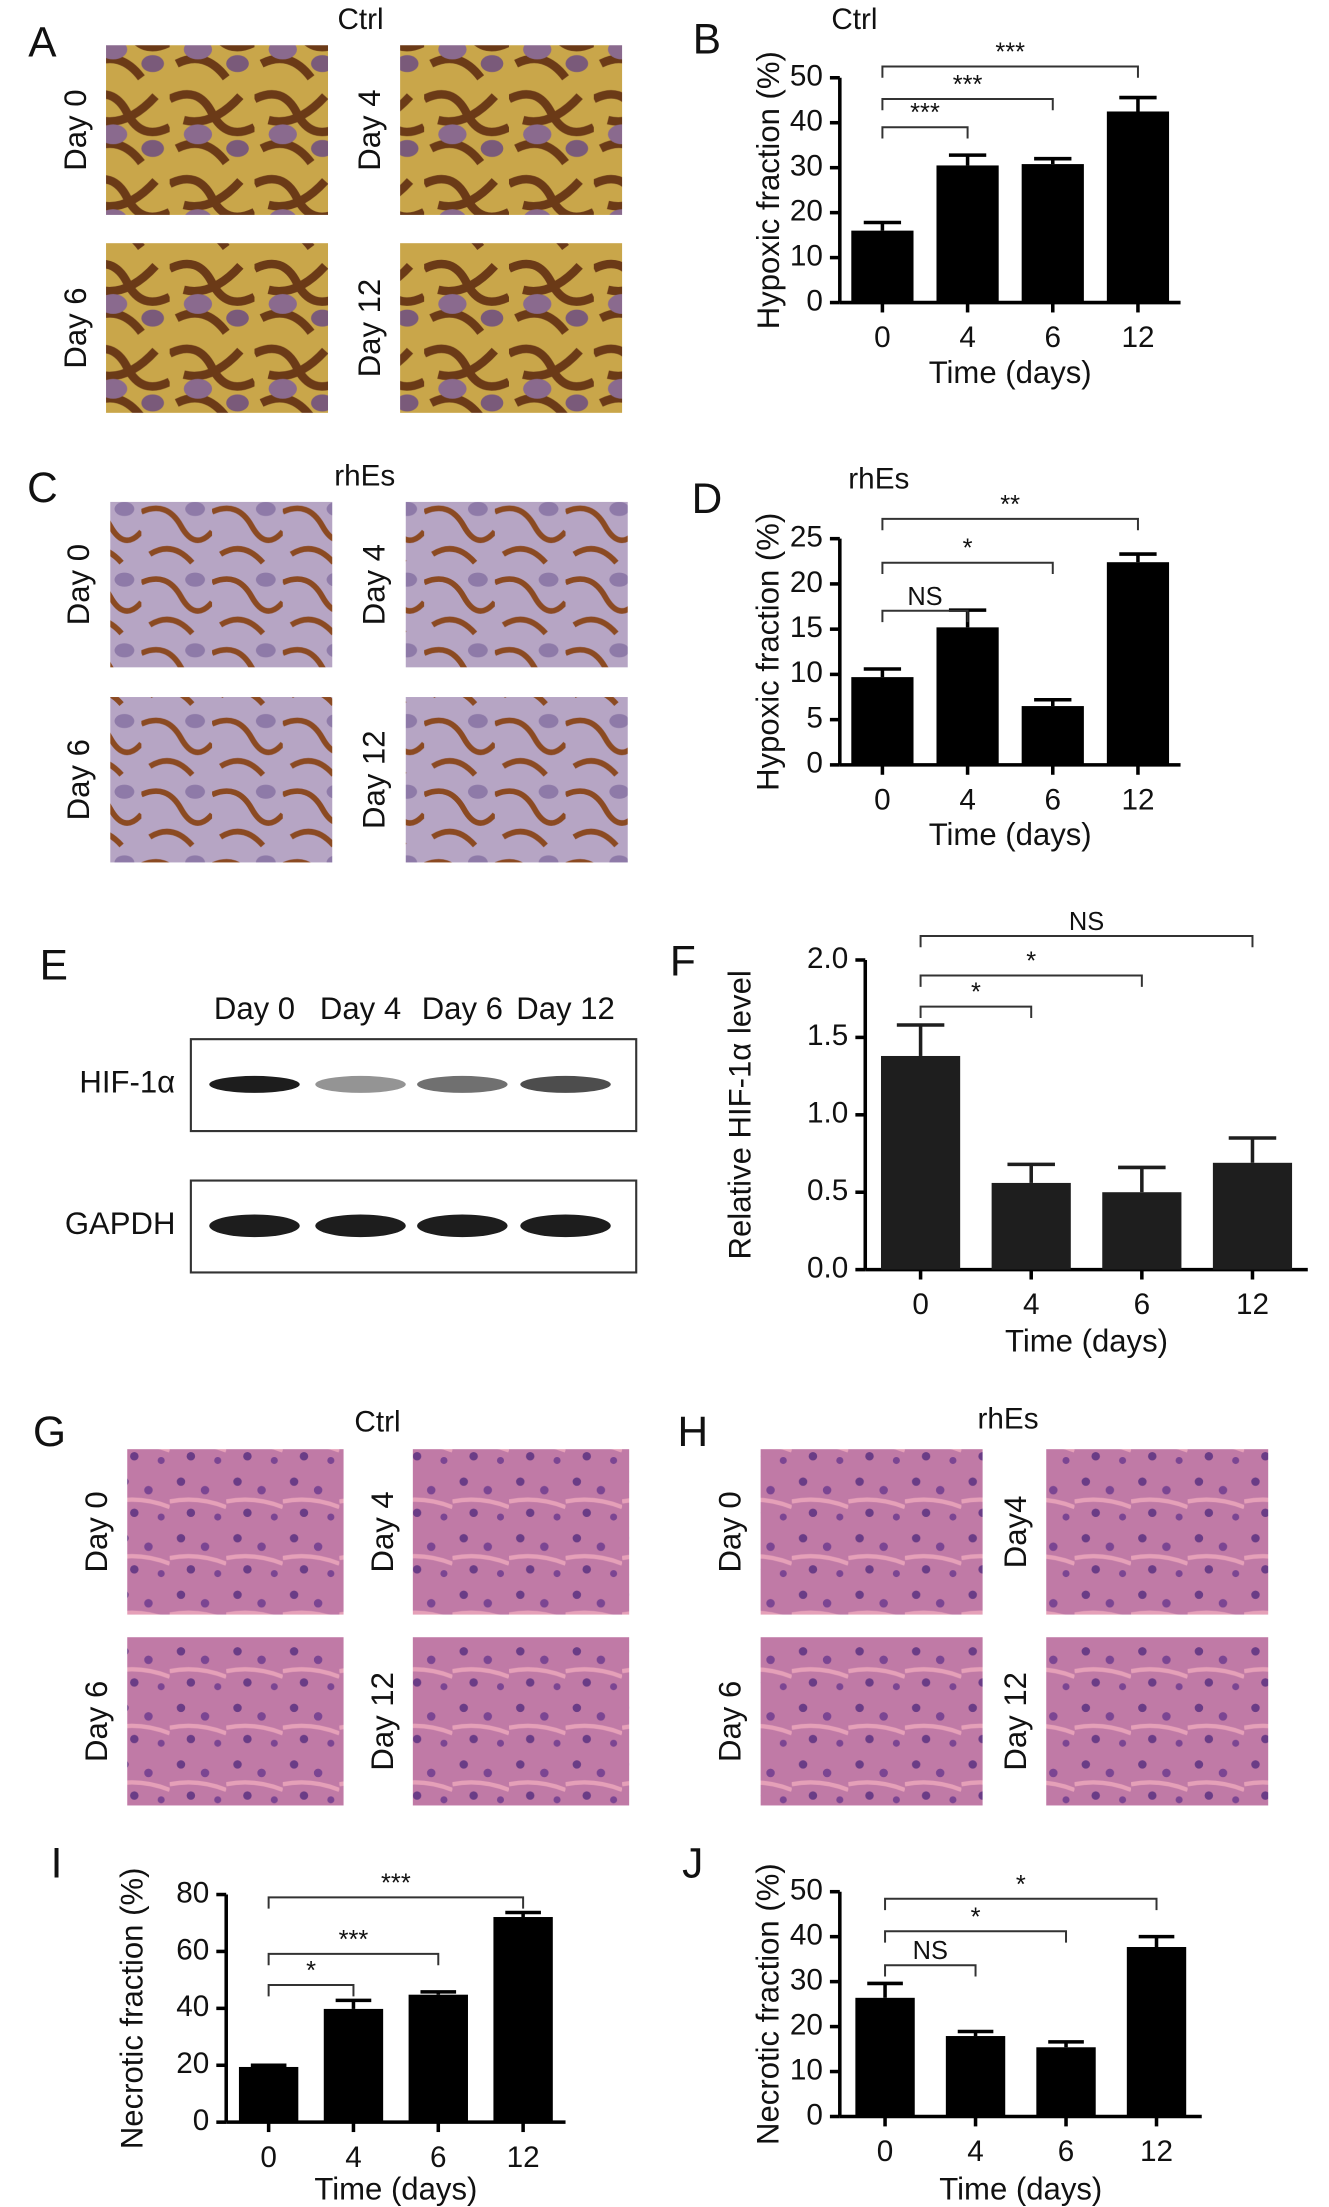 The height and width of the screenshot is (2207, 1329). I want to click on y-tick-label: 5, so click(814, 717).